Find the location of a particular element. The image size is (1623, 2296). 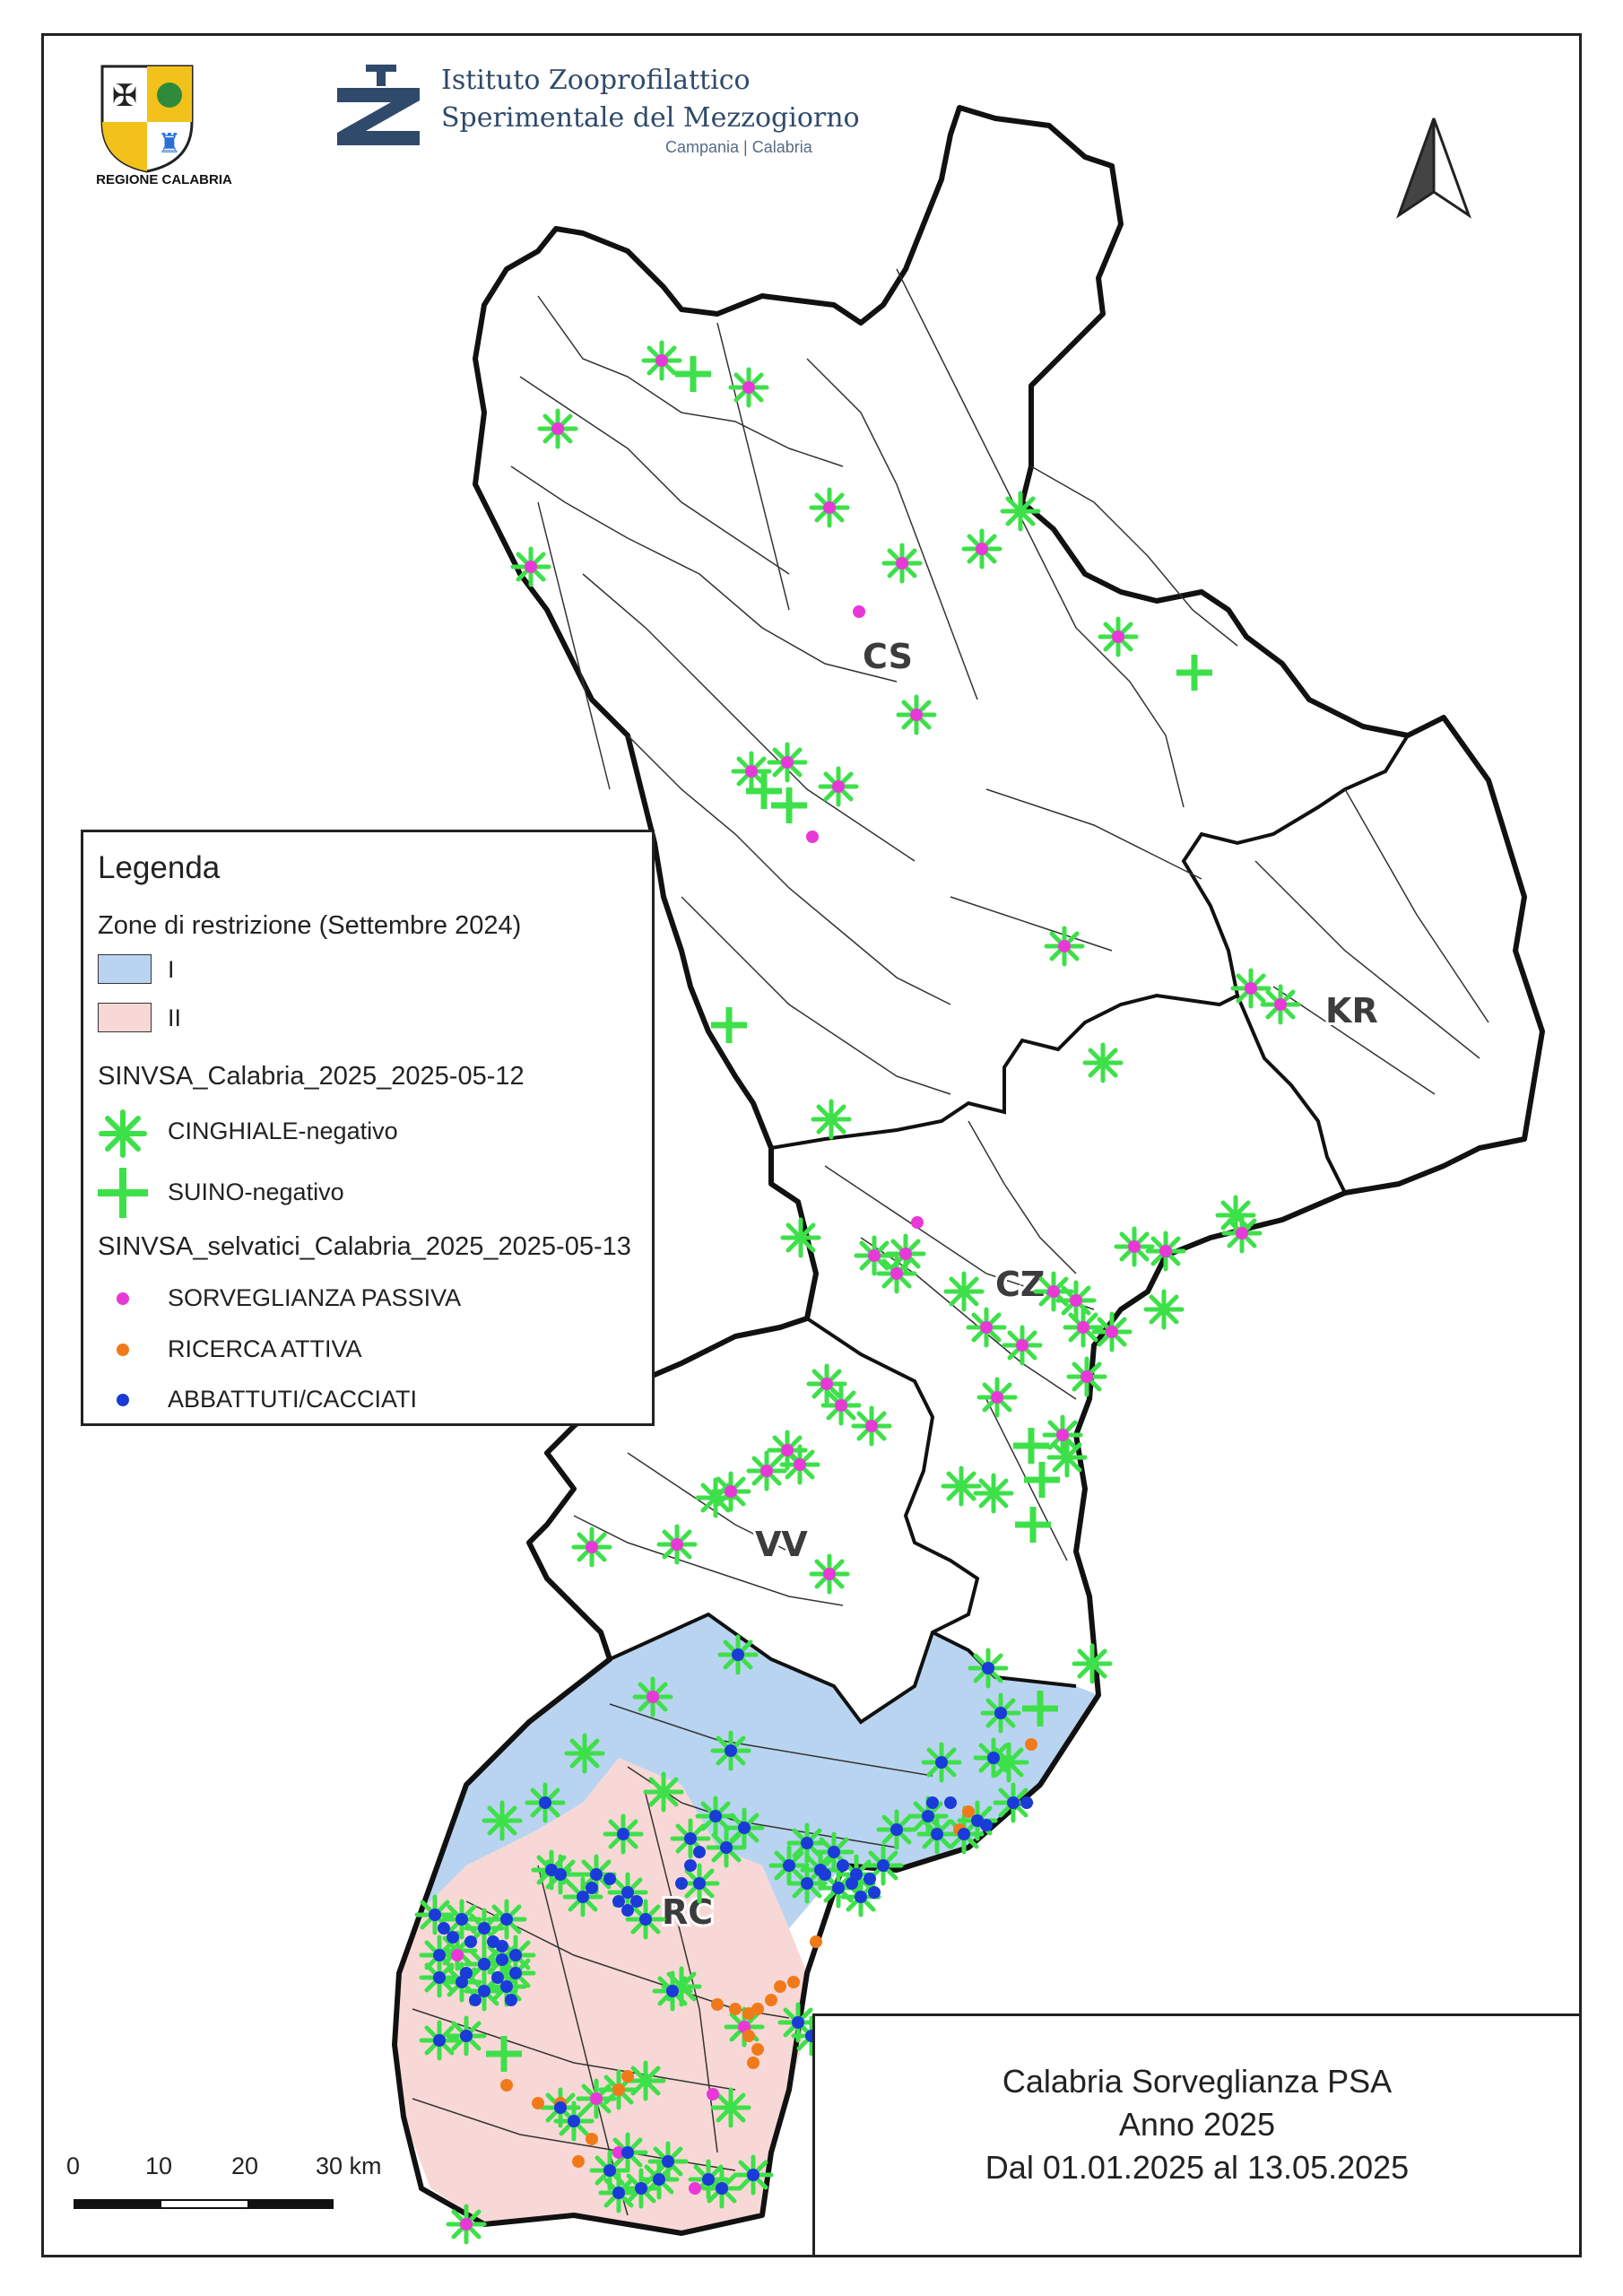

map-date-range: Dal 01.01.2025 al 13.05.2025 is located at coordinates (1197, 2167).